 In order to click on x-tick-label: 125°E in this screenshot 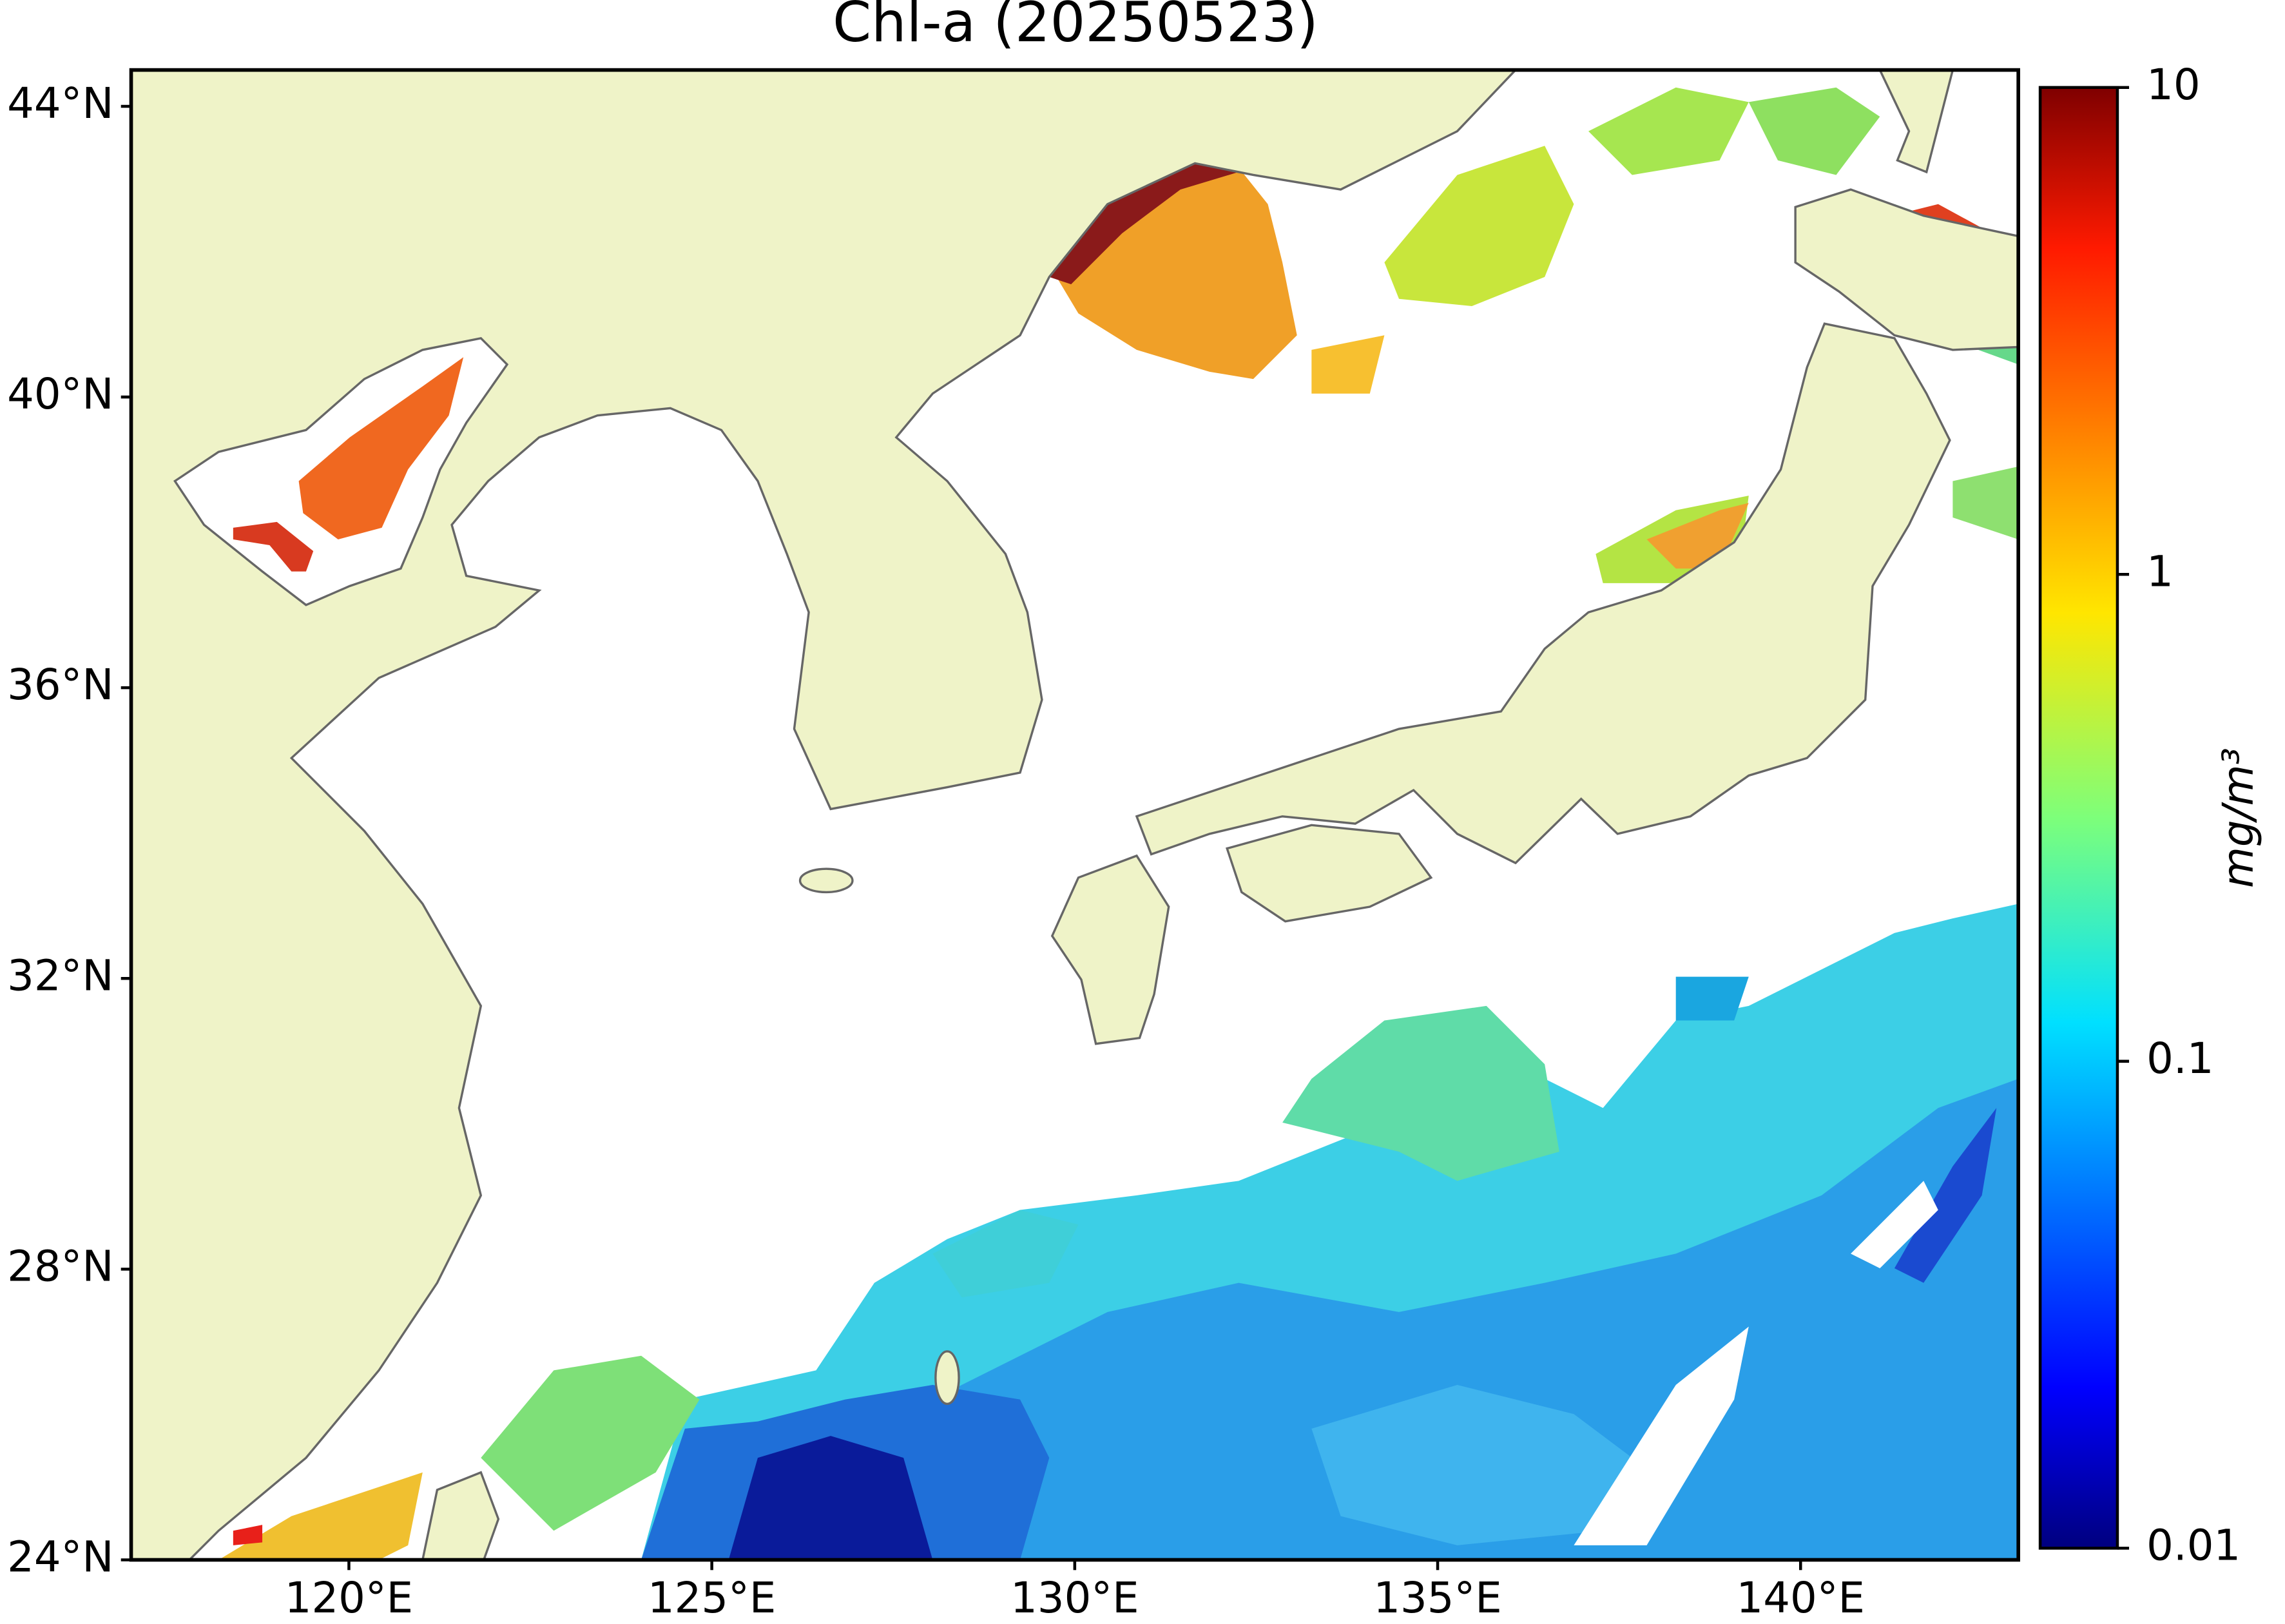, I will do `click(712, 1598)`.